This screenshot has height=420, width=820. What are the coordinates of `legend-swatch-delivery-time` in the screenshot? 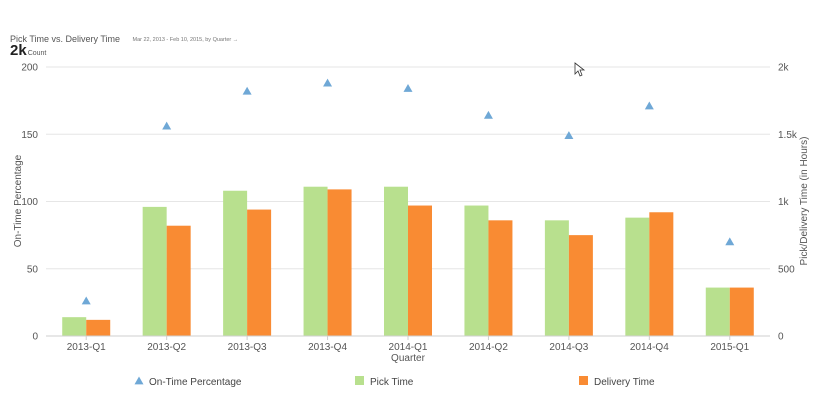 It's located at (583, 380).